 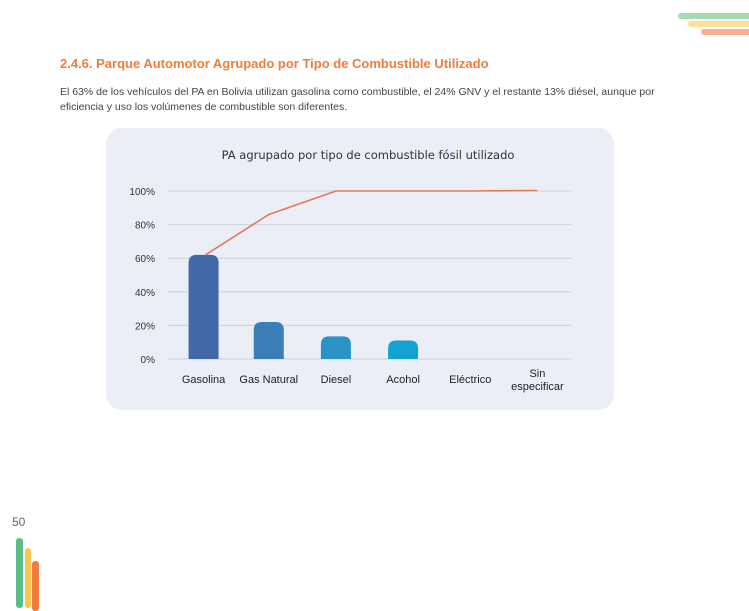 What do you see at coordinates (470, 380) in the screenshot?
I see `x-tick-label: Eléctrico` at bounding box center [470, 380].